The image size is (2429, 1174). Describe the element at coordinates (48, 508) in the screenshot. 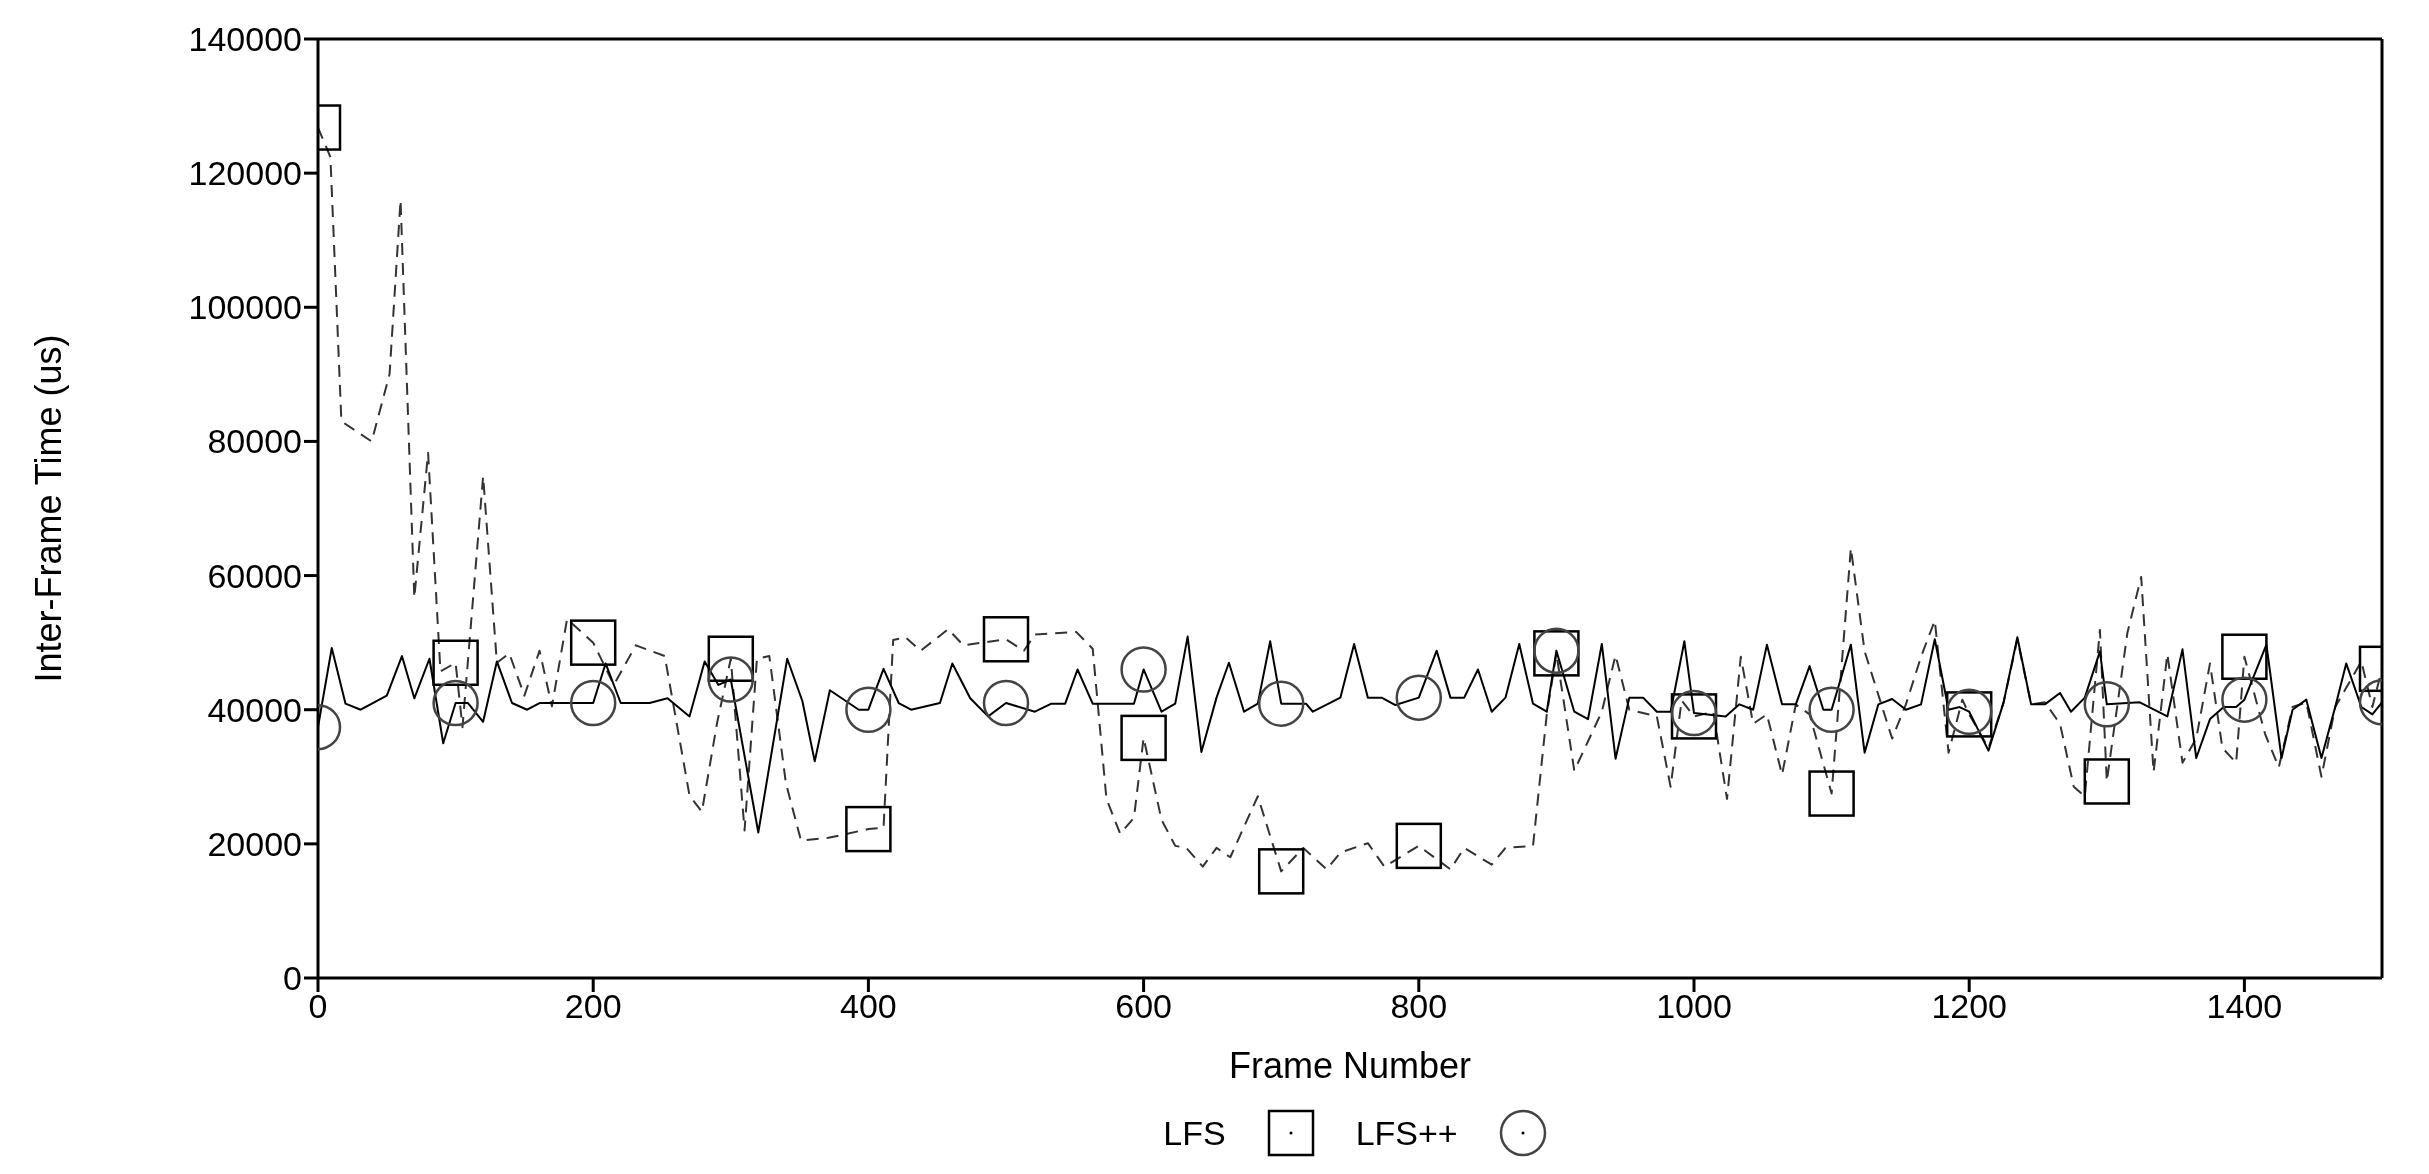

I see `y-axis-title: Inter-Frame Time (us)` at that location.